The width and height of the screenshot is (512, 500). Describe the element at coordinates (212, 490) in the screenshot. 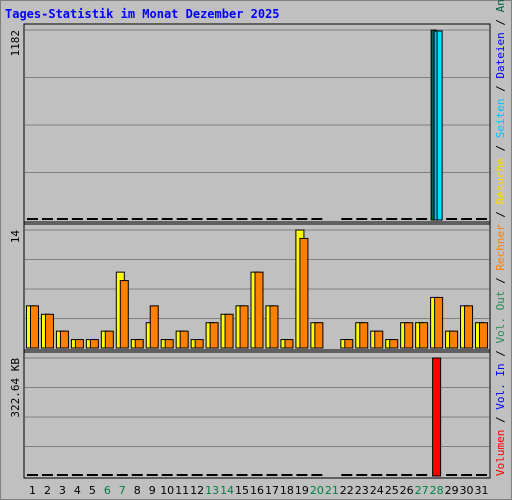

I see `x-tick-label-13: 13` at that location.